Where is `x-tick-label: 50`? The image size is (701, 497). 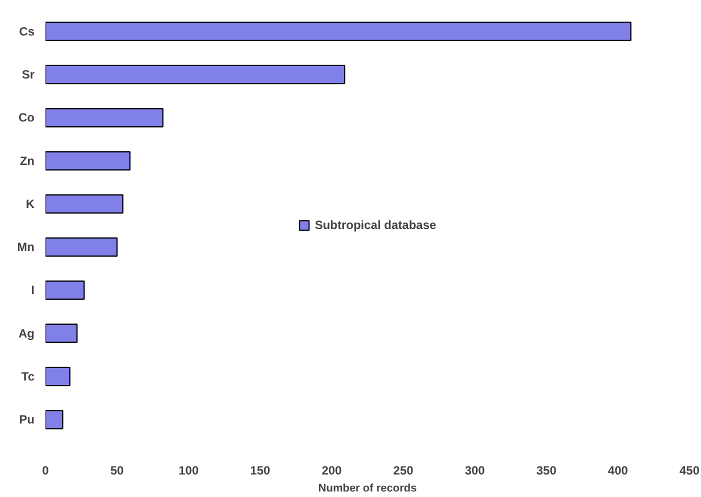 x-tick-label: 50 is located at coordinates (117, 471).